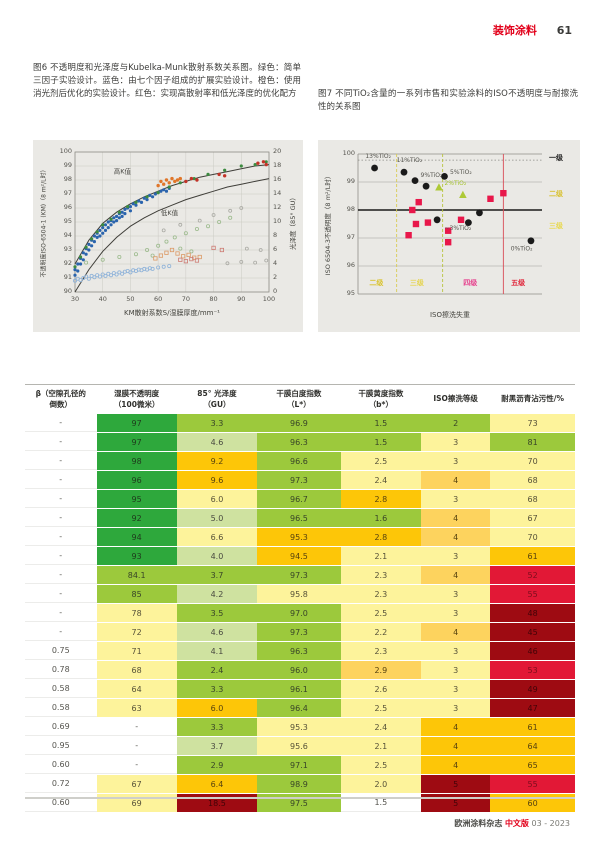 Image resolution: width=600 pixels, height=849 pixels. What do you see at coordinates (61, 398) in the screenshot?
I see `column-header: β（空隙孔径的 倒数）` at bounding box center [61, 398].